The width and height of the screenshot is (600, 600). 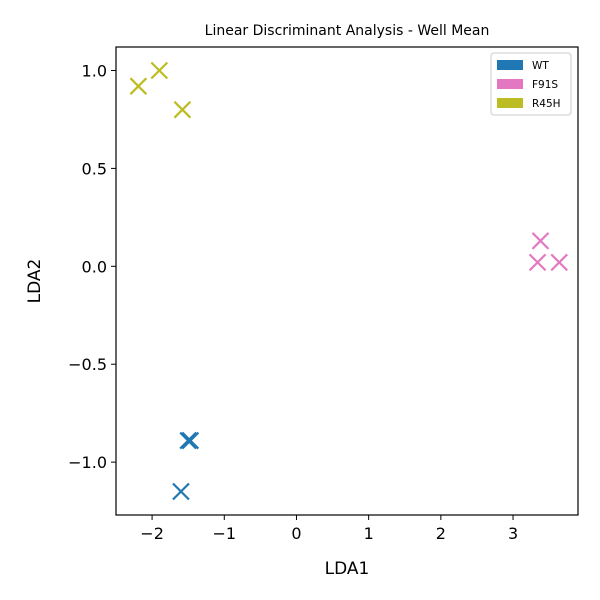 I want to click on y-tick-label: −0.5, so click(x=87, y=364).